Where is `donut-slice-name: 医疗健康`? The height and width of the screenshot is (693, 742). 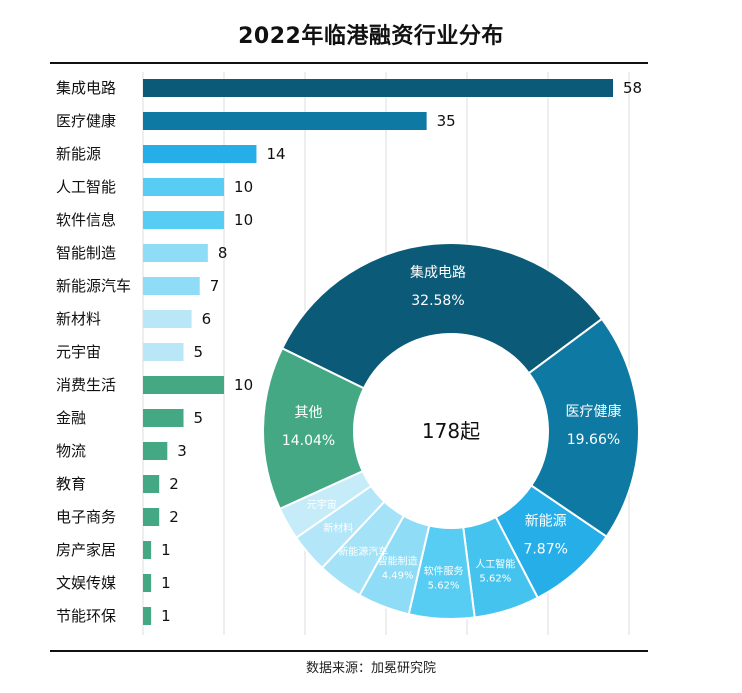
donut-slice-name: 医疗健康 is located at coordinates (593, 411).